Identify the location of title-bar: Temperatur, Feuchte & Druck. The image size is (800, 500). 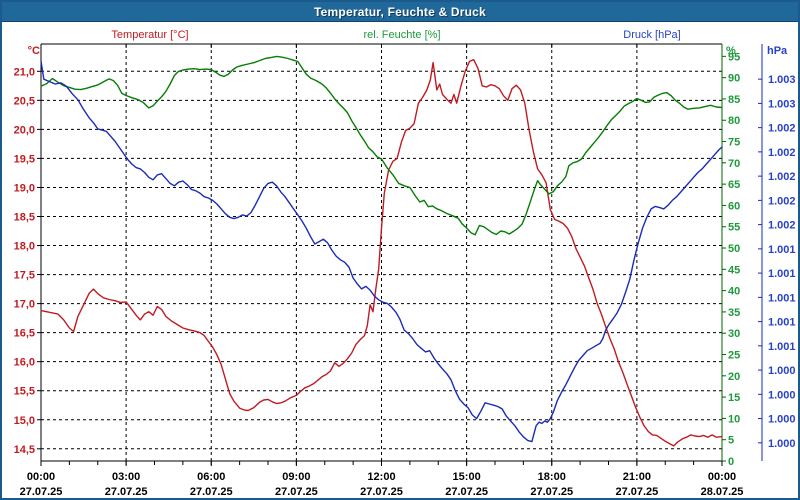
(400, 12).